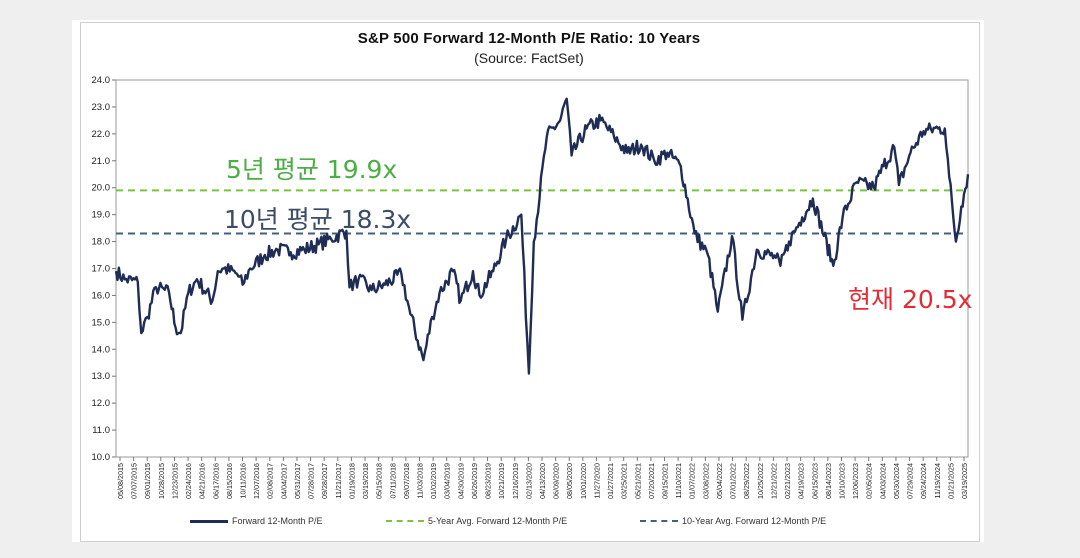 The image size is (1080, 558). What do you see at coordinates (101, 376) in the screenshot?
I see `y-tick-label: 13.0` at bounding box center [101, 376].